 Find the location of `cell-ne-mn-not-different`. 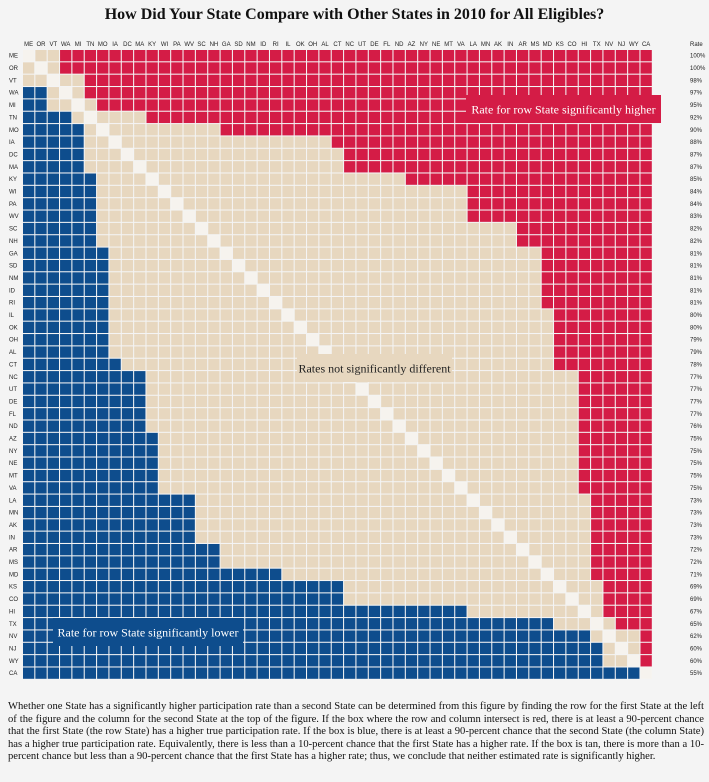

cell-ne-mn-not-different is located at coordinates (485, 463).